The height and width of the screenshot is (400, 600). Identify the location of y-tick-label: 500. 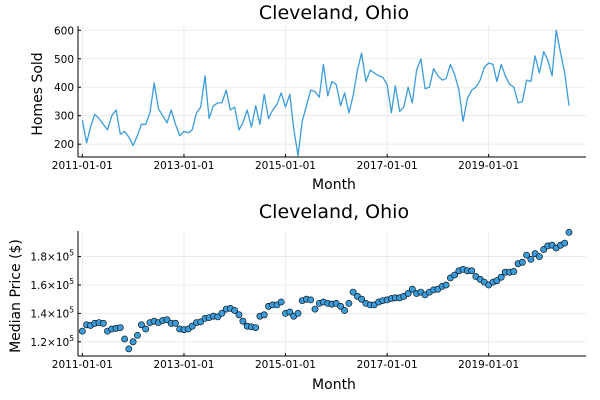
(64, 60).